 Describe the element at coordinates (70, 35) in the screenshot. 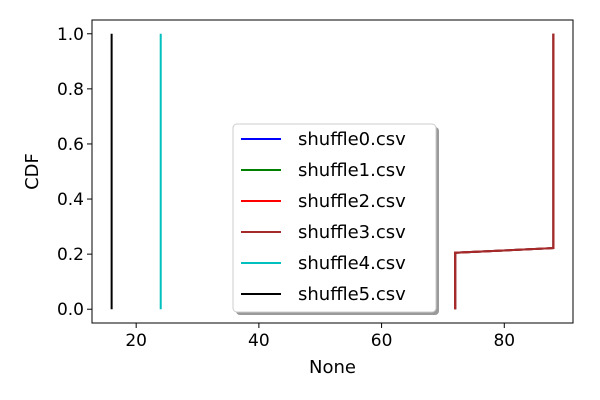

I see `y-tick-label: 1.0` at that location.